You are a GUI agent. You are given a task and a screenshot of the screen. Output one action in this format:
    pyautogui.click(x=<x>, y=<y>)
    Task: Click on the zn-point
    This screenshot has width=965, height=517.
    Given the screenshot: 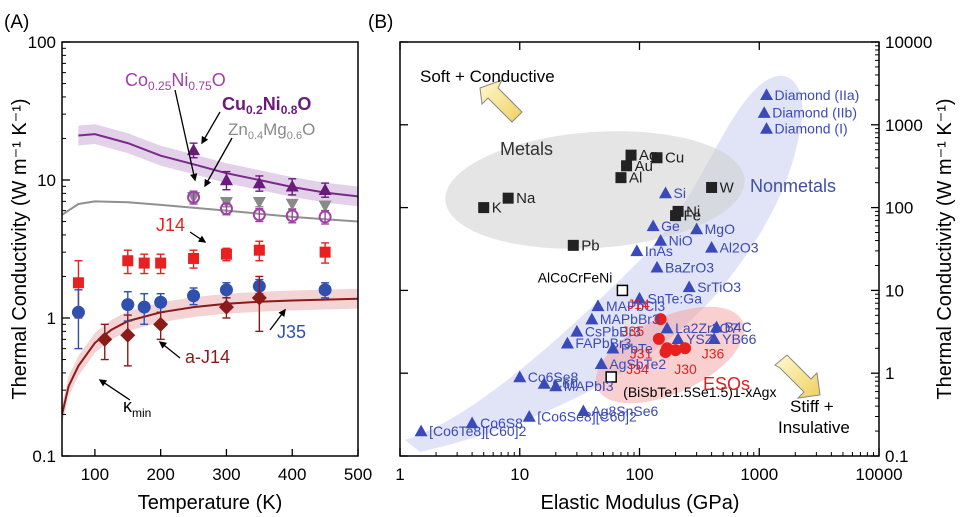 What is the action you would take?
    pyautogui.click(x=292, y=204)
    